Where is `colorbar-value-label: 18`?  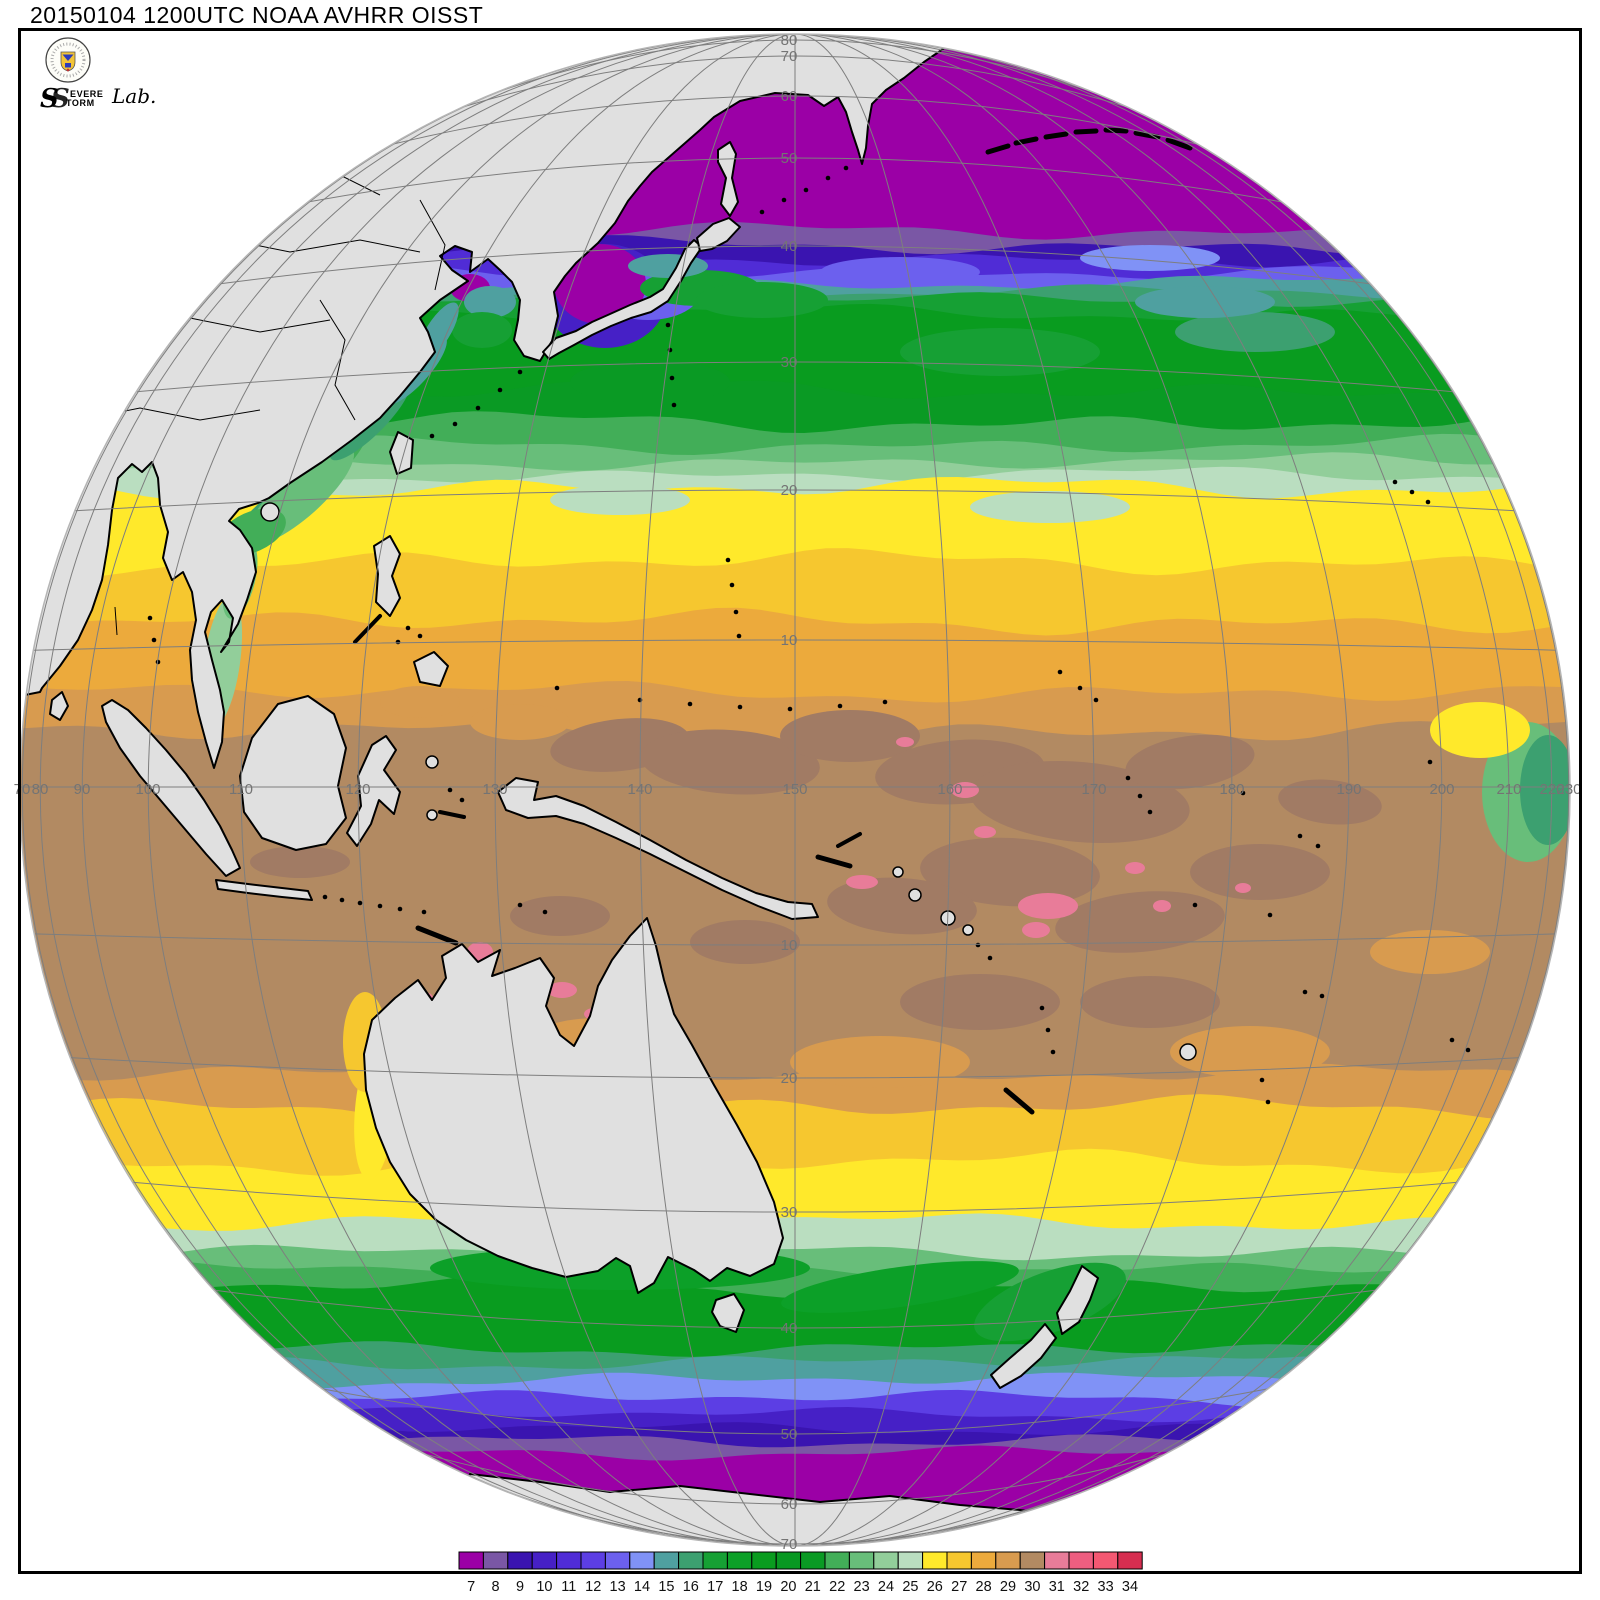 colorbar-value-label: 18 is located at coordinates (740, 1587).